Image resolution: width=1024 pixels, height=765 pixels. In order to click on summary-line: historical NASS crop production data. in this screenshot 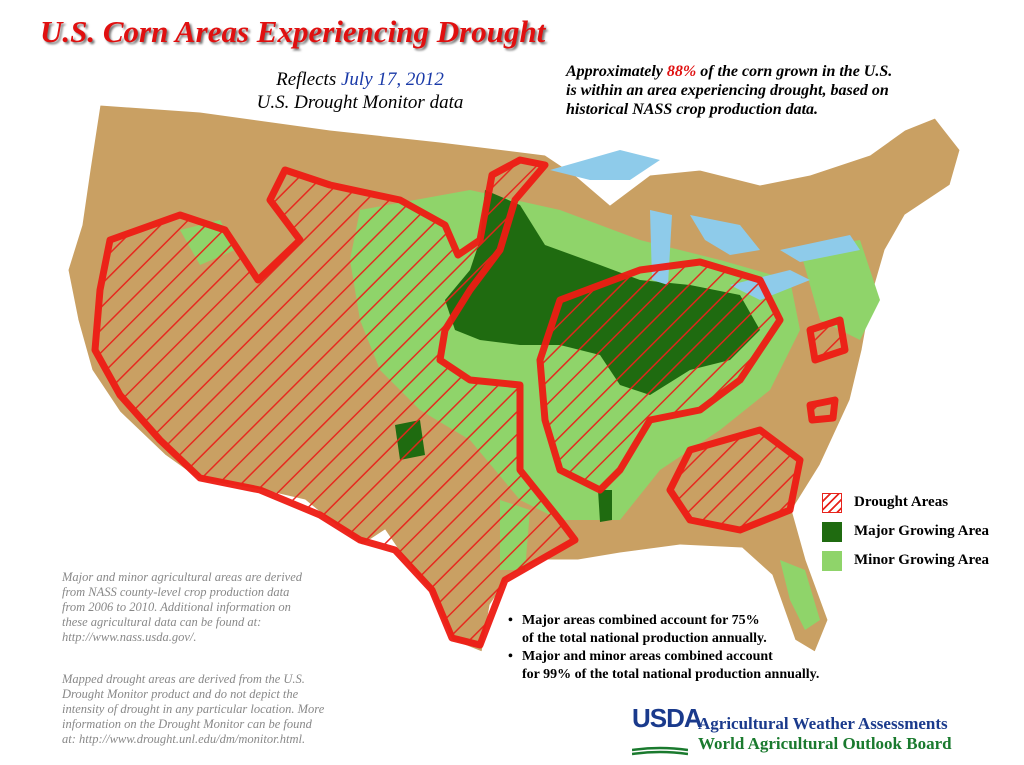, I will do `click(692, 109)`.